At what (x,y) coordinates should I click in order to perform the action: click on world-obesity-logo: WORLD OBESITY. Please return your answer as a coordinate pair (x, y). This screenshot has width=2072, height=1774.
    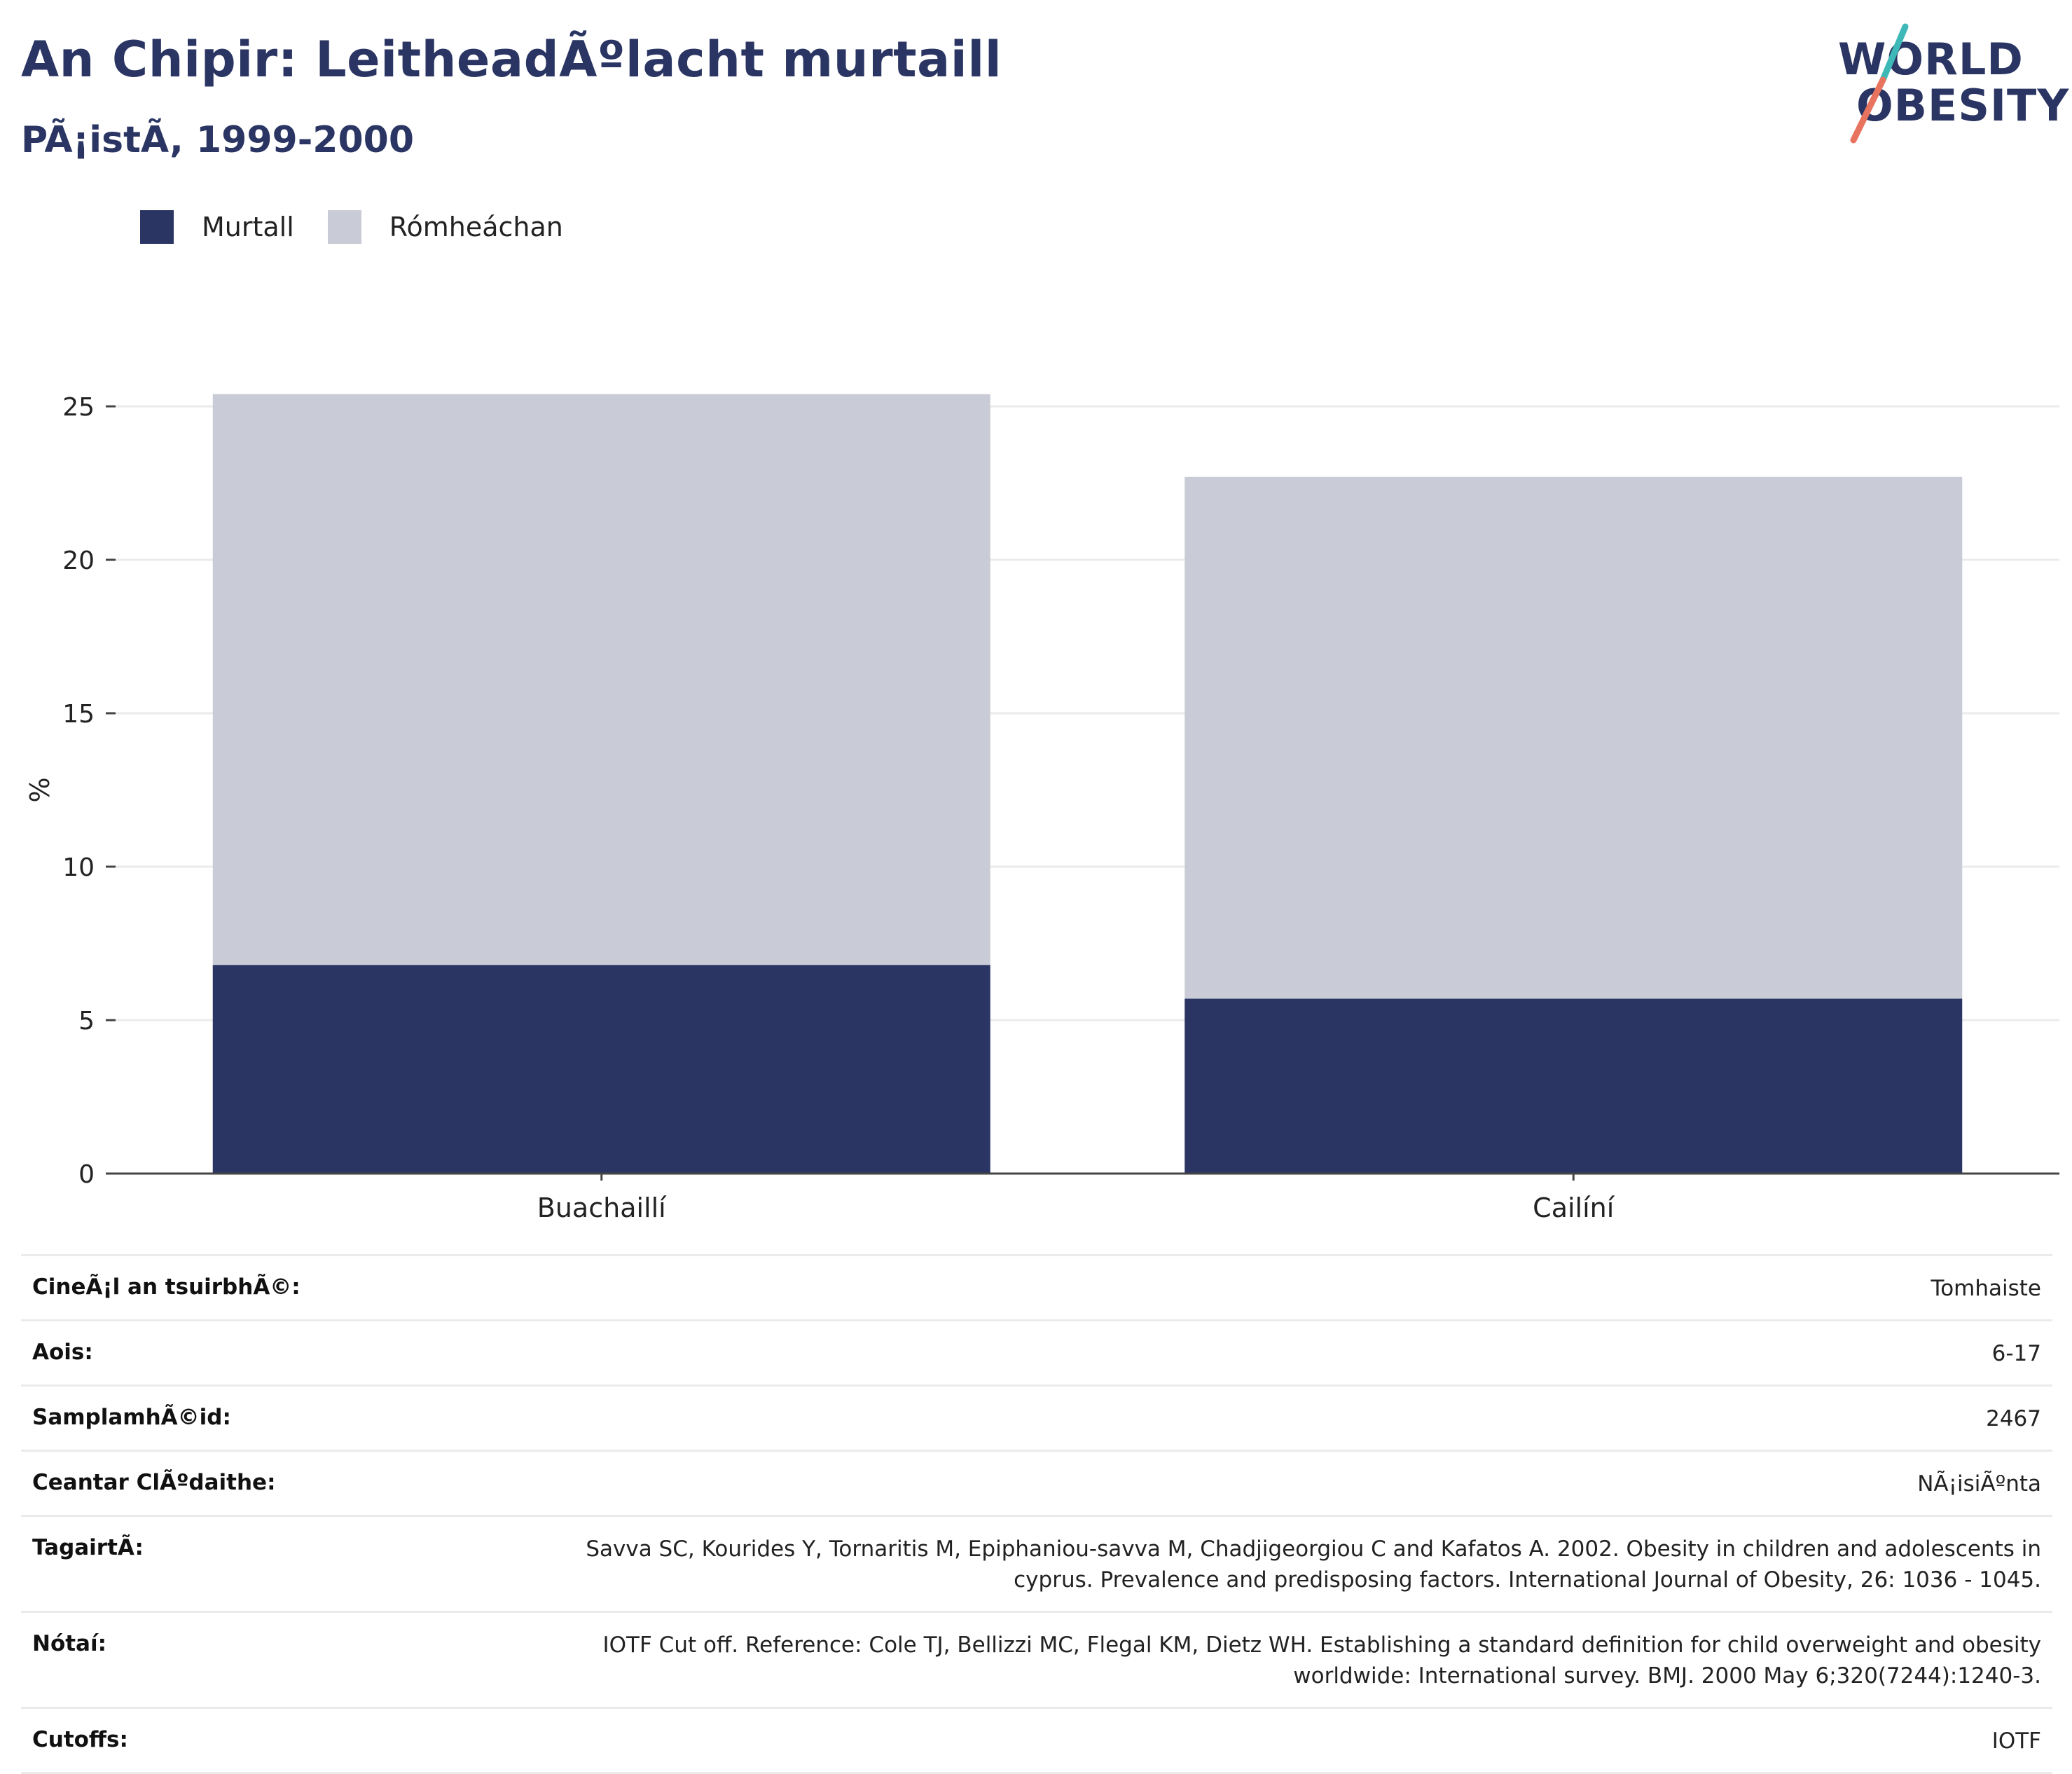
    Looking at the image, I should click on (1948, 83).